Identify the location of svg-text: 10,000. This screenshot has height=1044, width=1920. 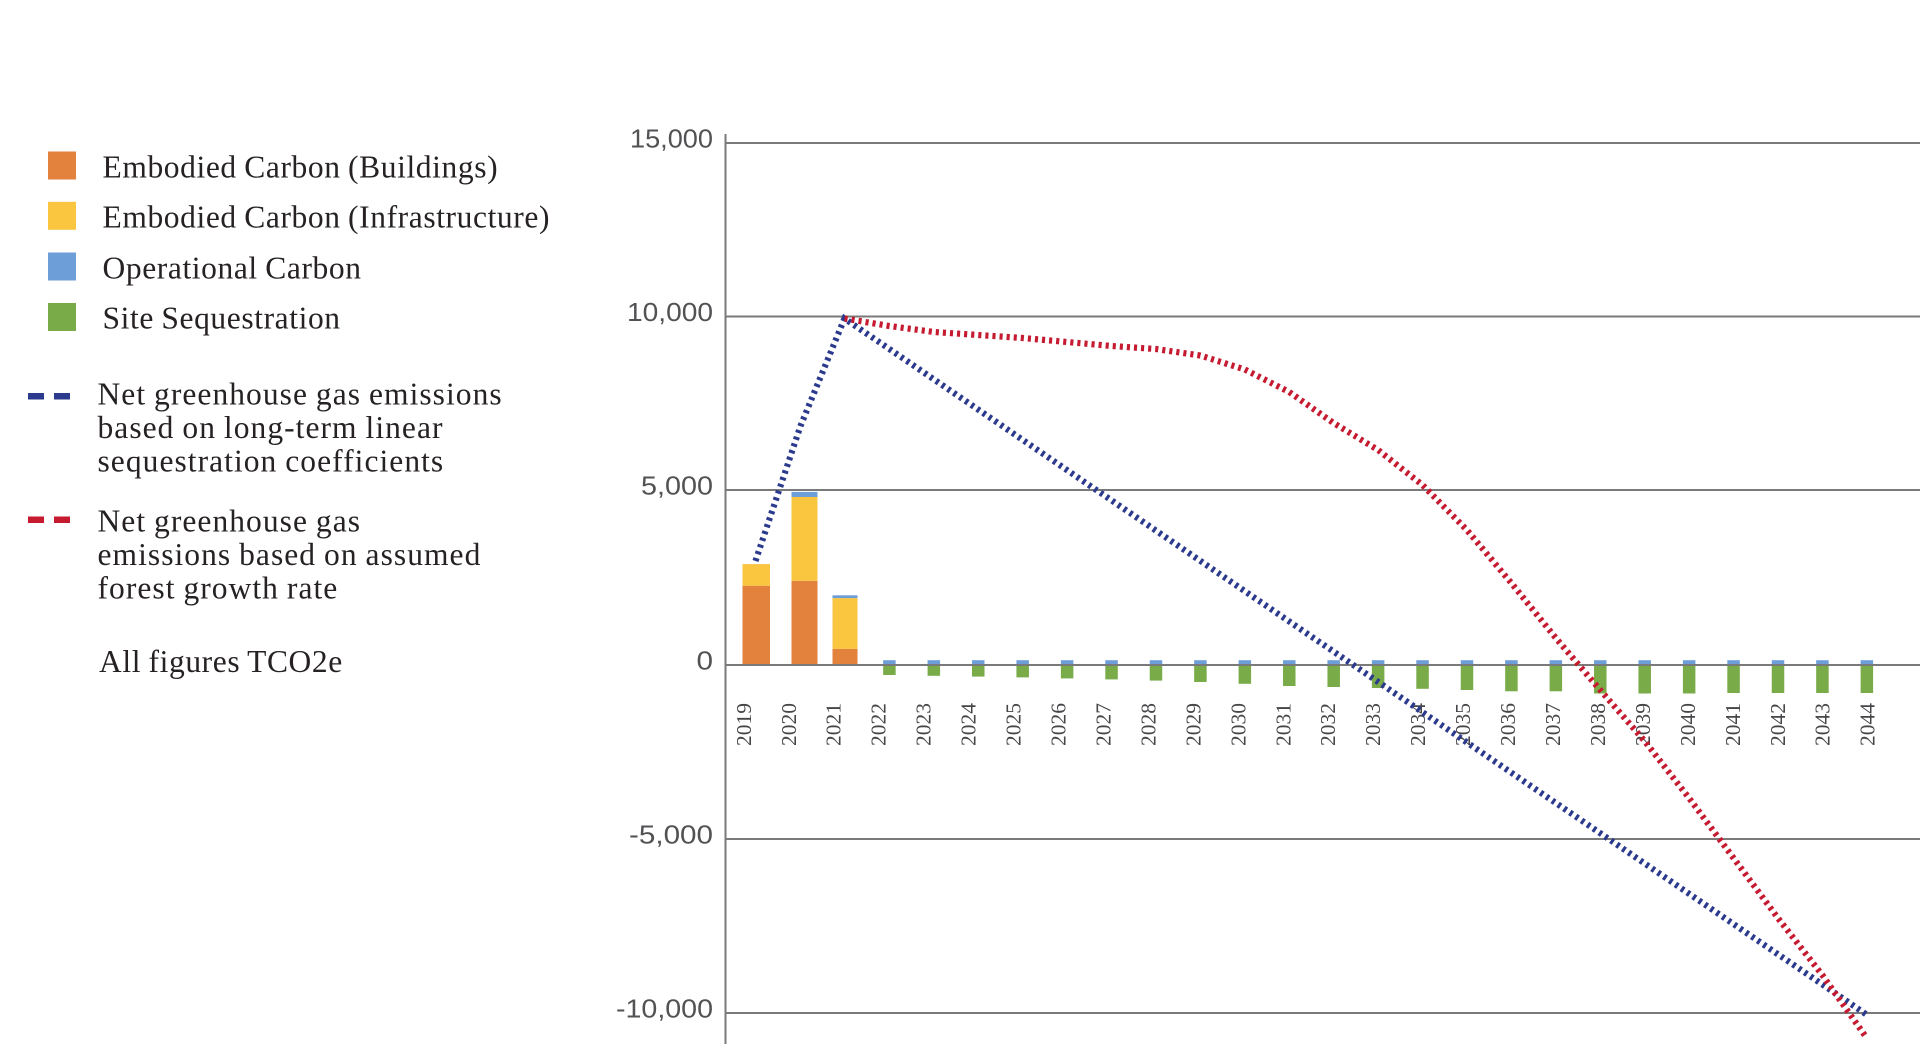
(670, 312).